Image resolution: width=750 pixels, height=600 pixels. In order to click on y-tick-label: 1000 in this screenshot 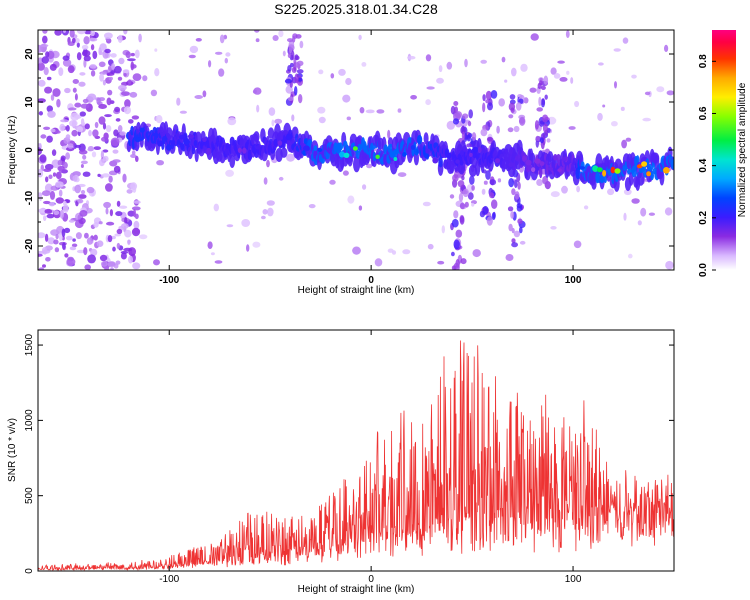, I will do `click(29, 420)`.